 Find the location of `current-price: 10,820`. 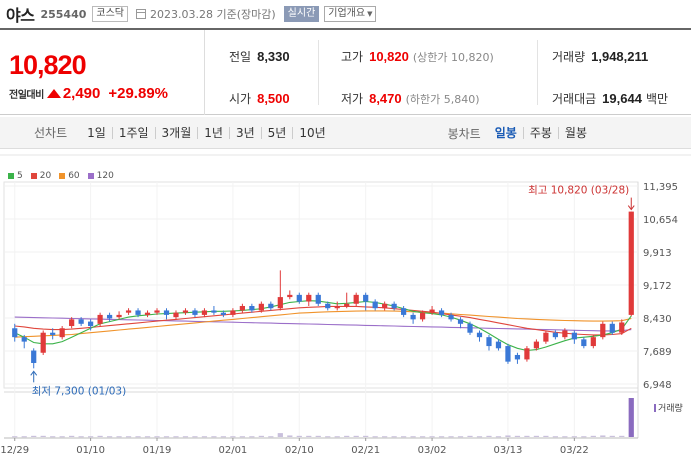

current-price: 10,820 is located at coordinates (48, 65).